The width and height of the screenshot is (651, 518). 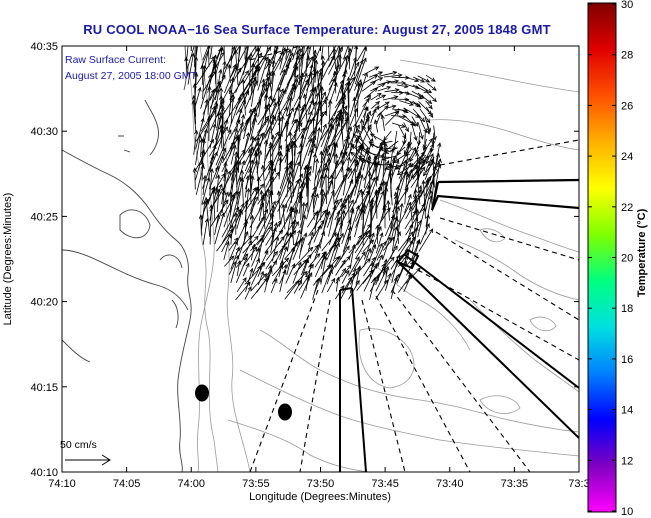 I want to click on y-axis-title: Latitude (Degrees:Minutes), so click(x=8, y=259).